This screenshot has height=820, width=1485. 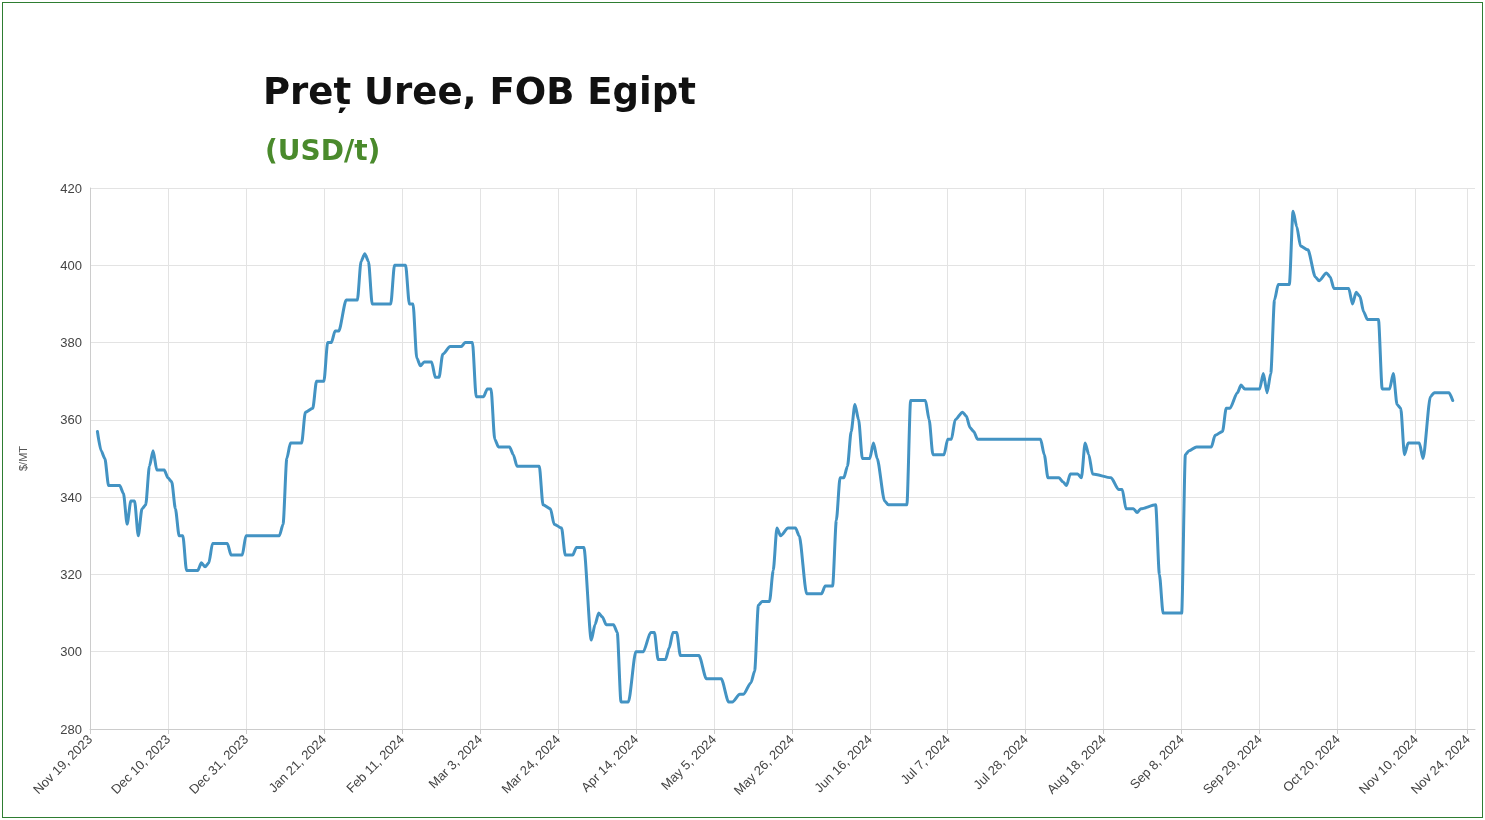 What do you see at coordinates (71, 729) in the screenshot?
I see `y-tick-label: 280` at bounding box center [71, 729].